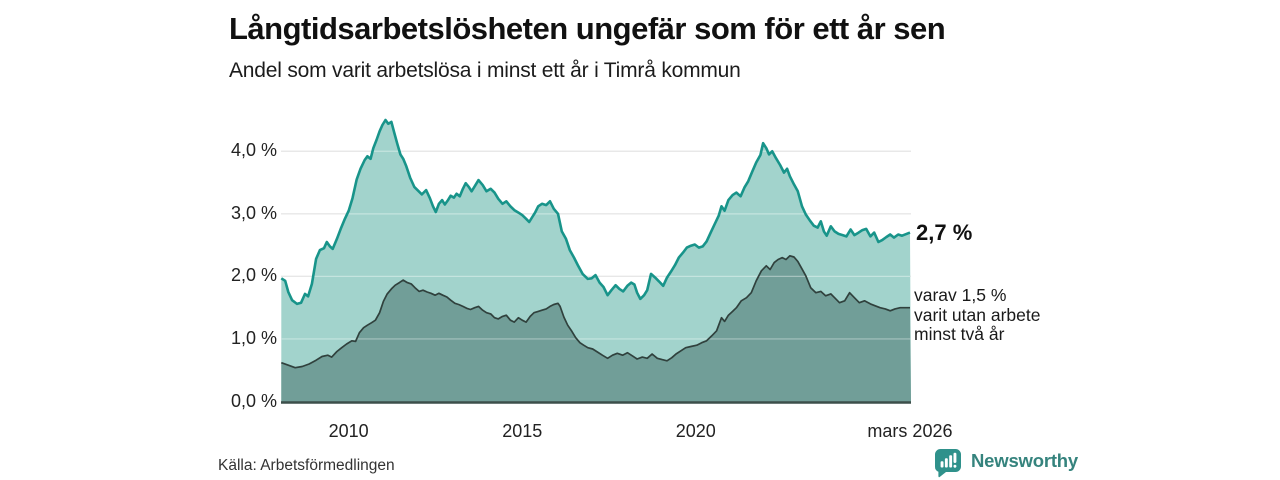  Describe the element at coordinates (959, 334) in the screenshot. I see `secondary-label-line: minst två år` at that location.